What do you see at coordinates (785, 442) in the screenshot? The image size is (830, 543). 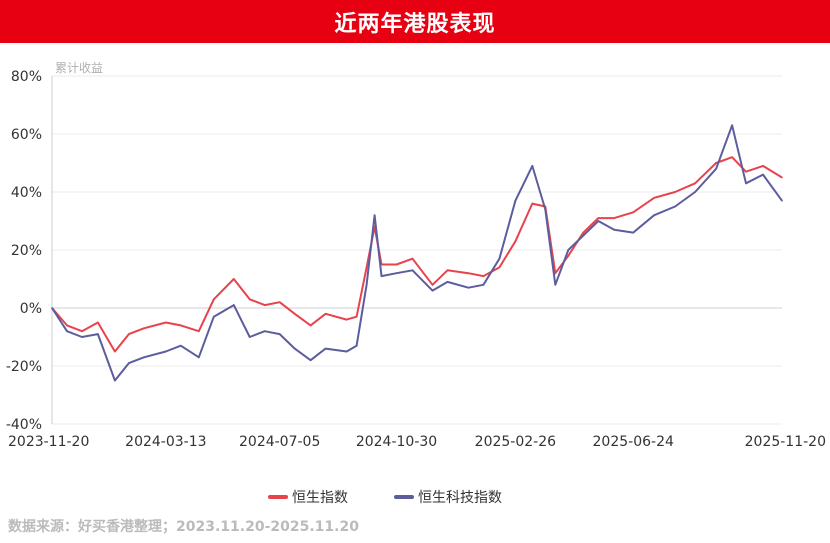 I see `x-tick-label: 2025-11-20` at bounding box center [785, 442].